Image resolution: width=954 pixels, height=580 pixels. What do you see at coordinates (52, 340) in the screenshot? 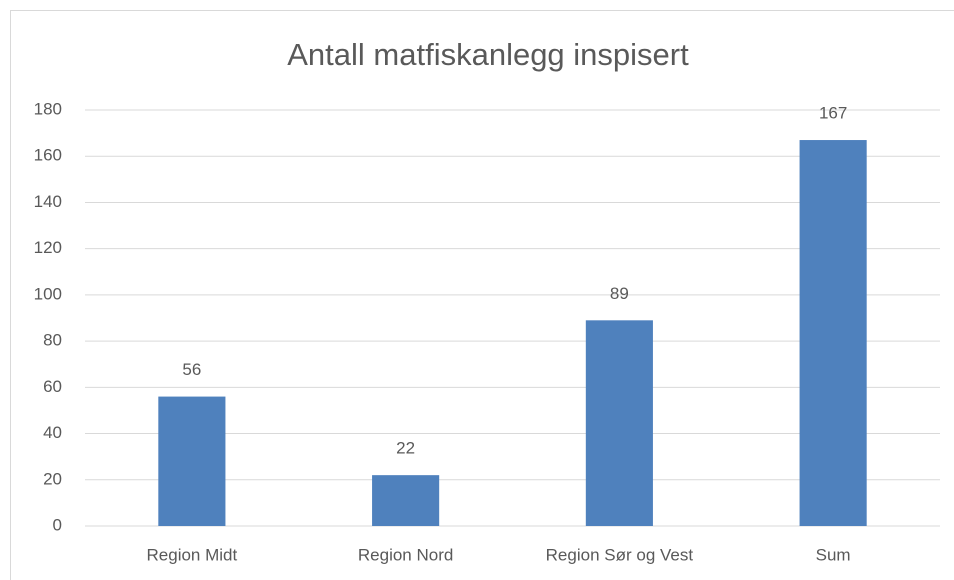
I see `y-tick-label: 80` at bounding box center [52, 340].